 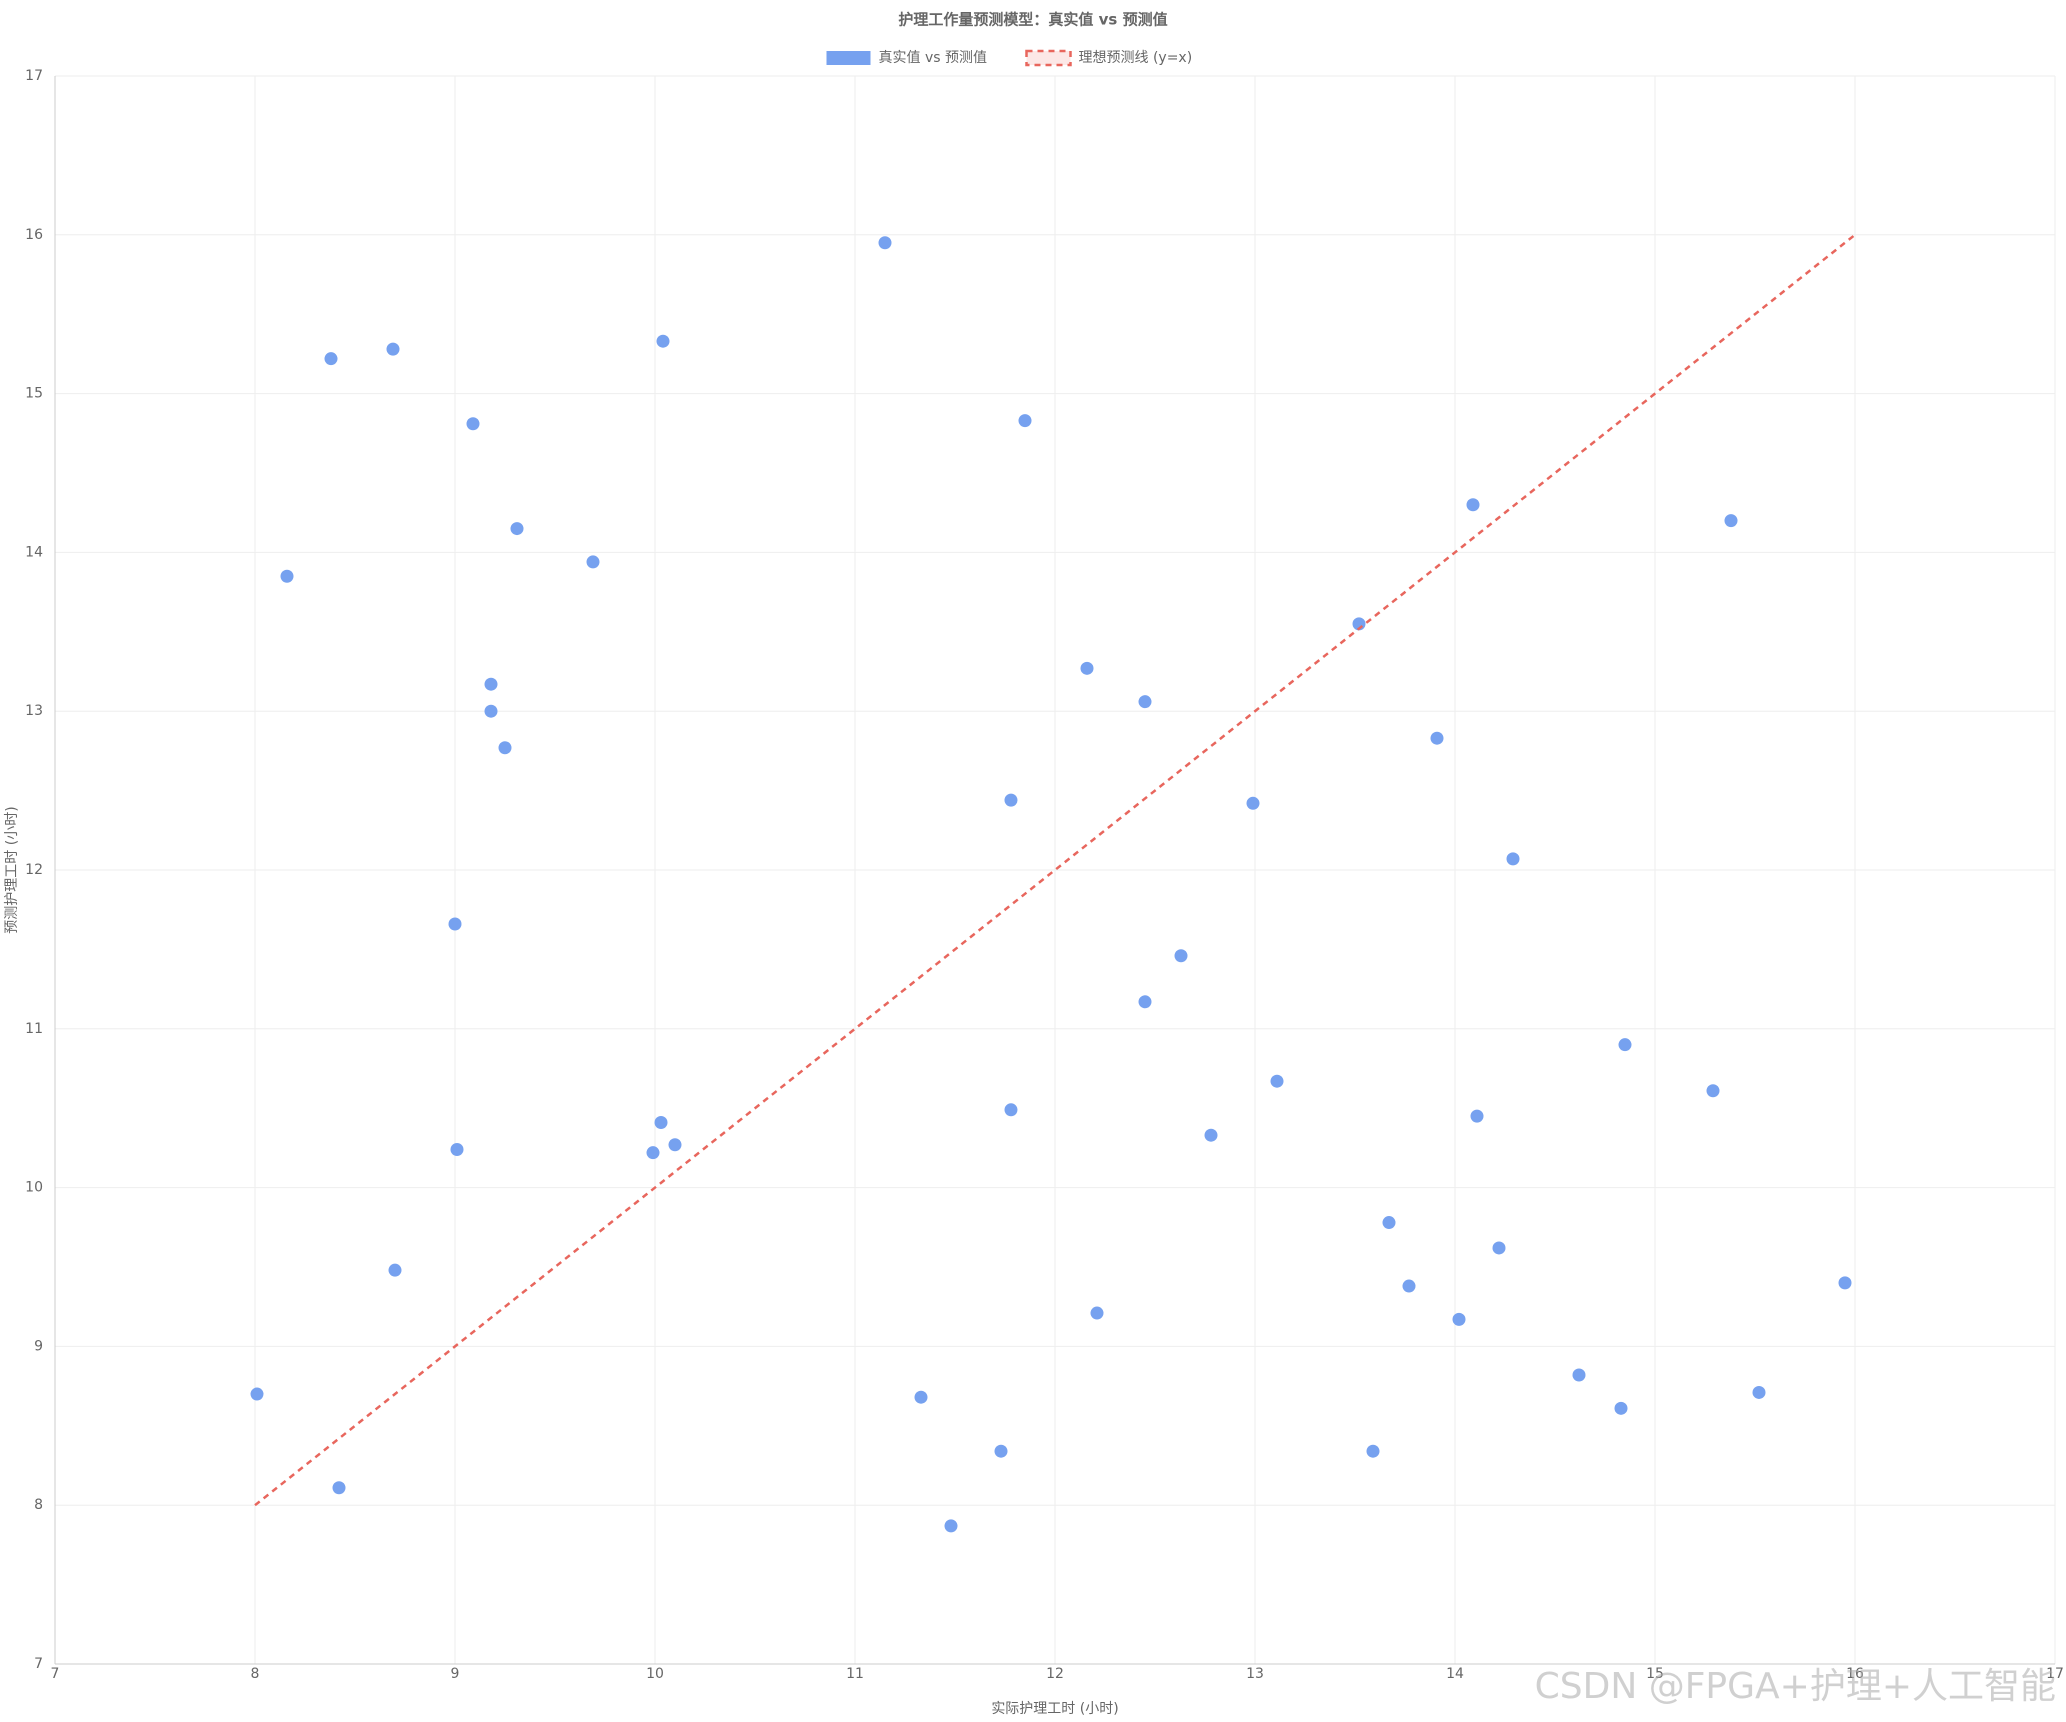 What do you see at coordinates (38, 1505) in the screenshot?
I see `y-tick-label: 8` at bounding box center [38, 1505].